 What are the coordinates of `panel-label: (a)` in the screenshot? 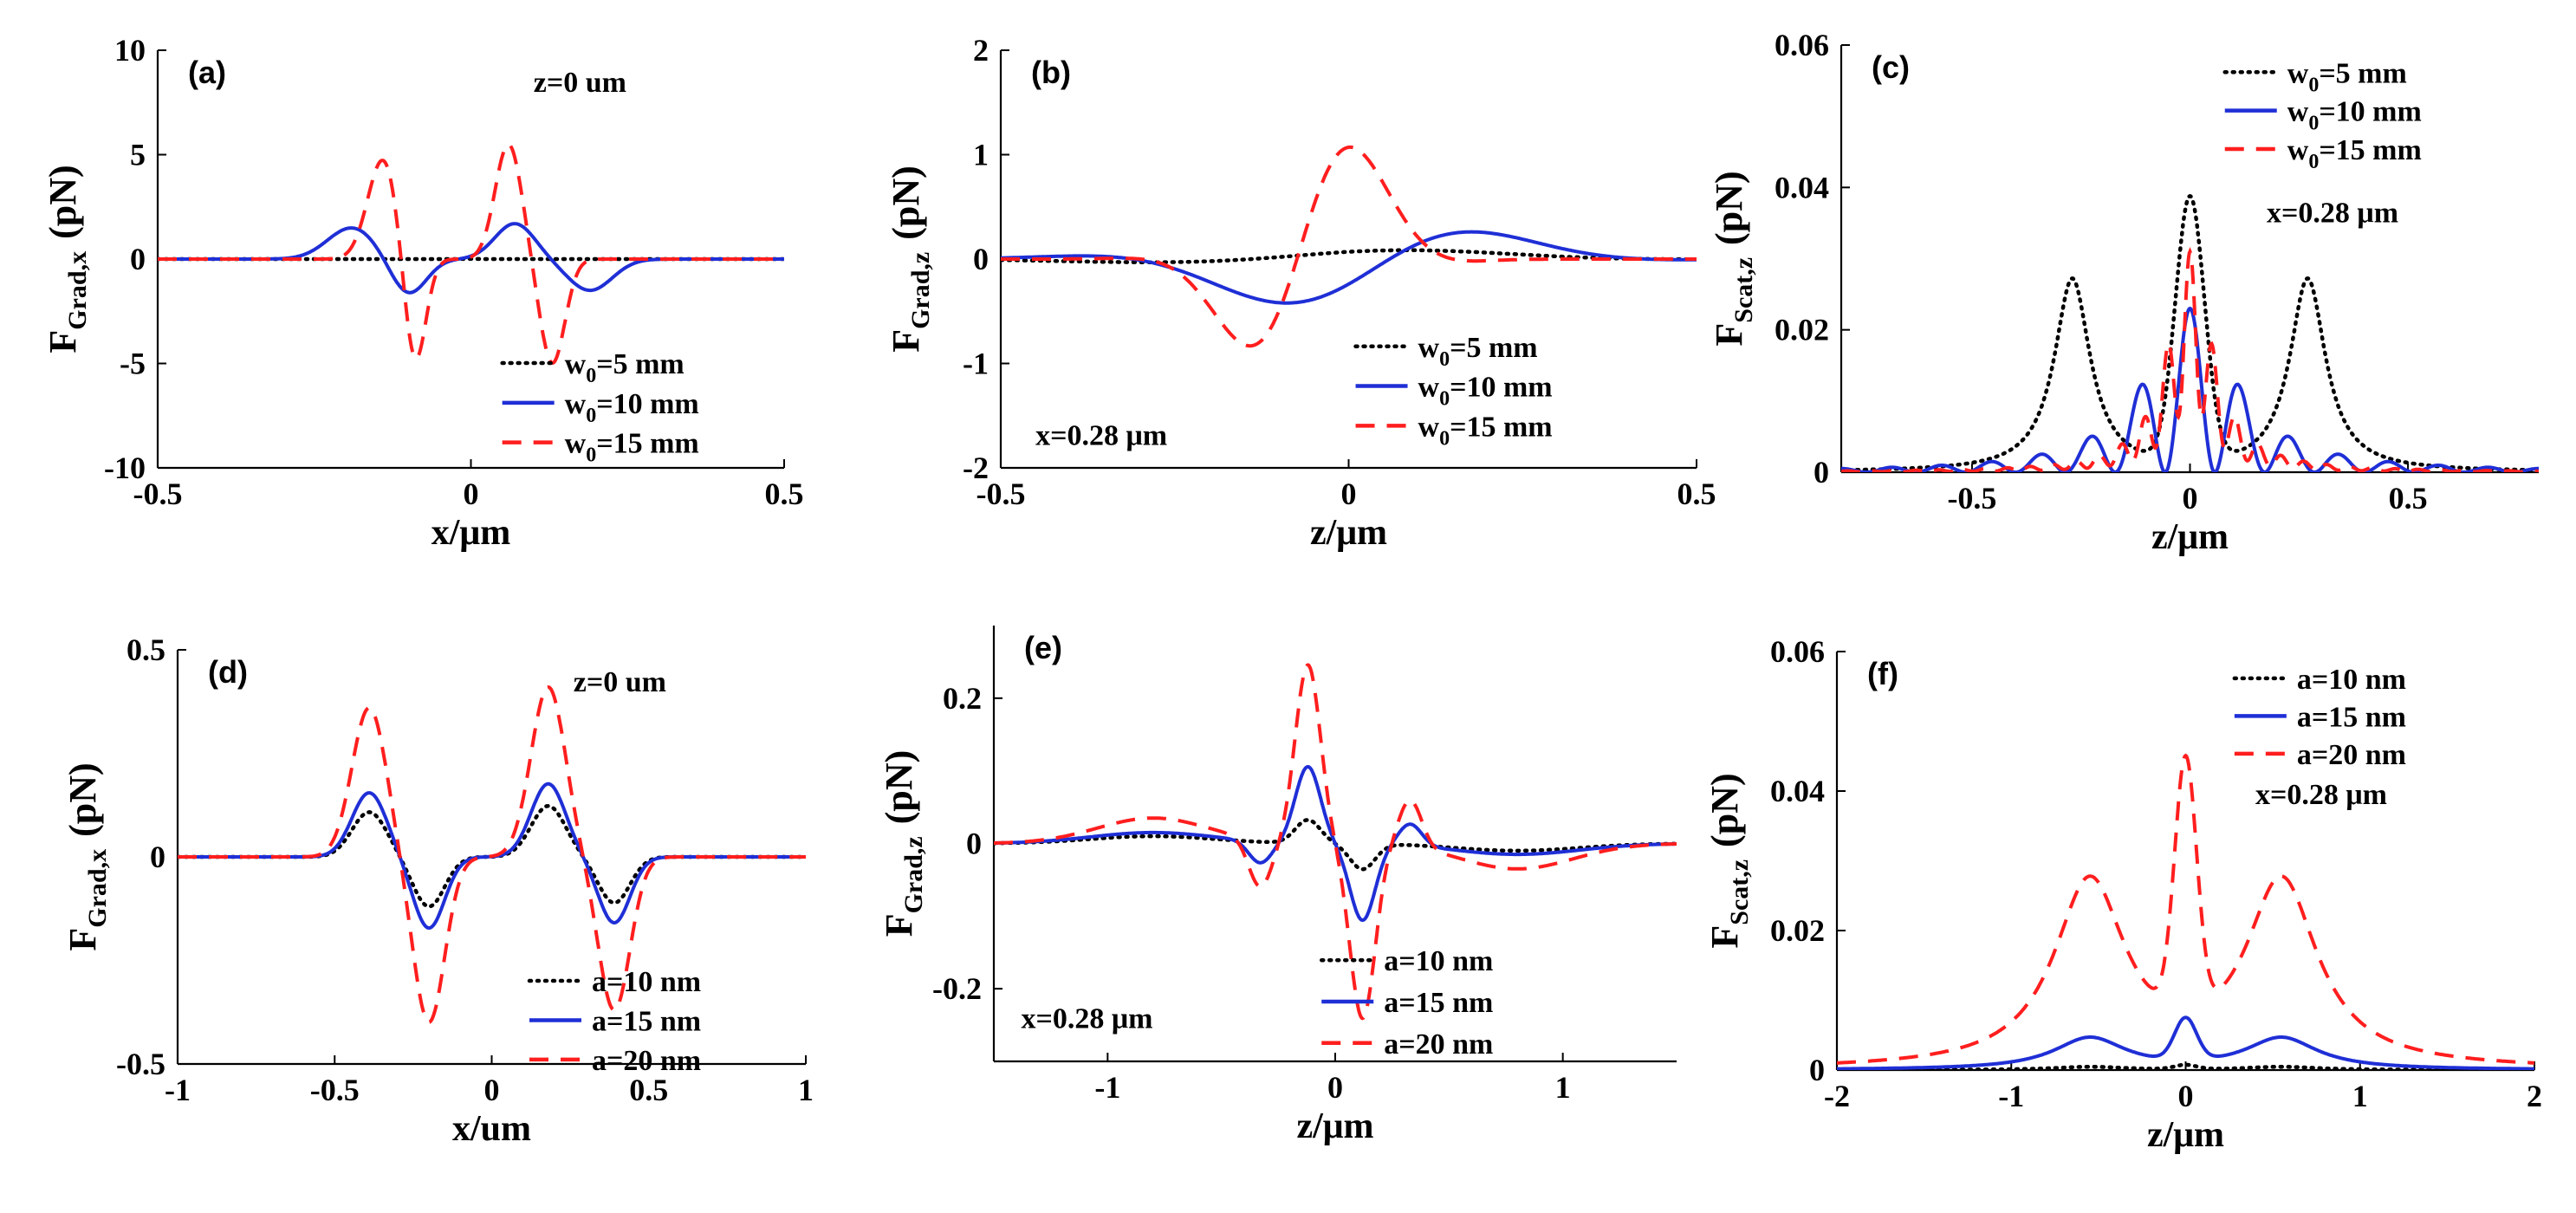 It's located at (207, 72).